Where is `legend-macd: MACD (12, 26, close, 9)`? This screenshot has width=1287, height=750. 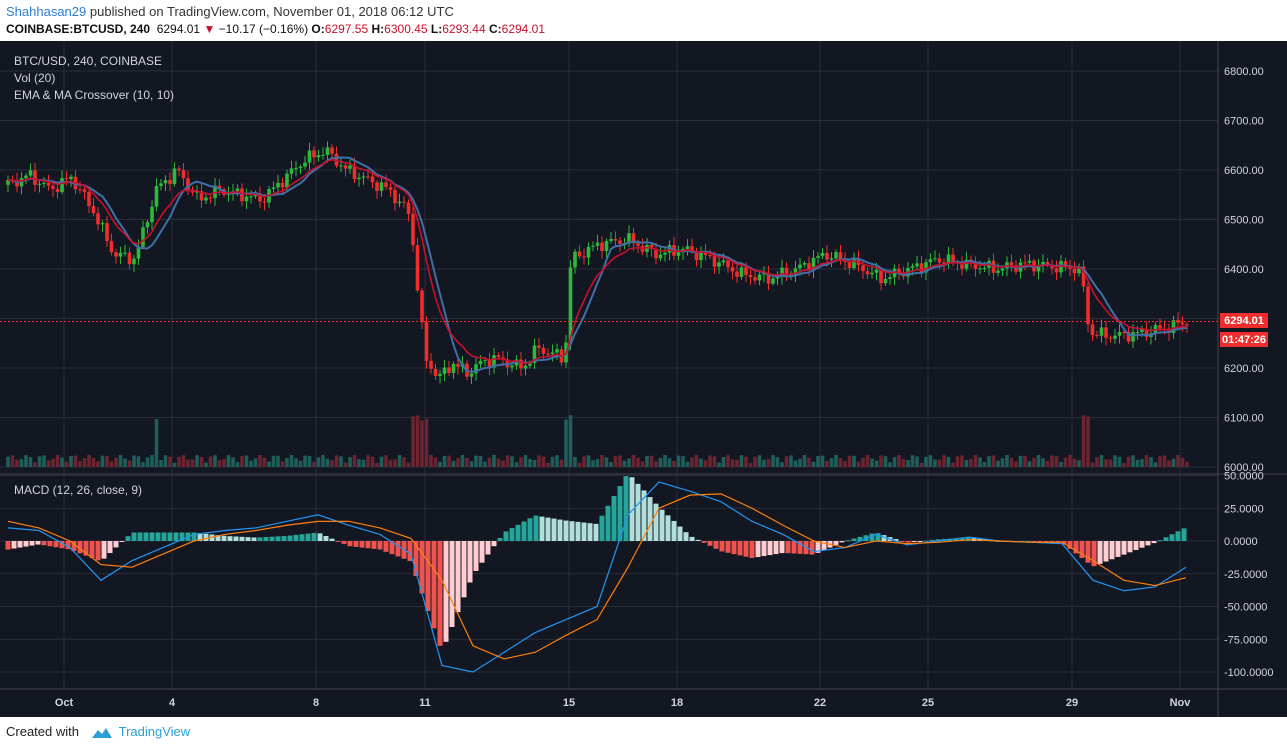 legend-macd: MACD (12, 26, close, 9) is located at coordinates (78, 490).